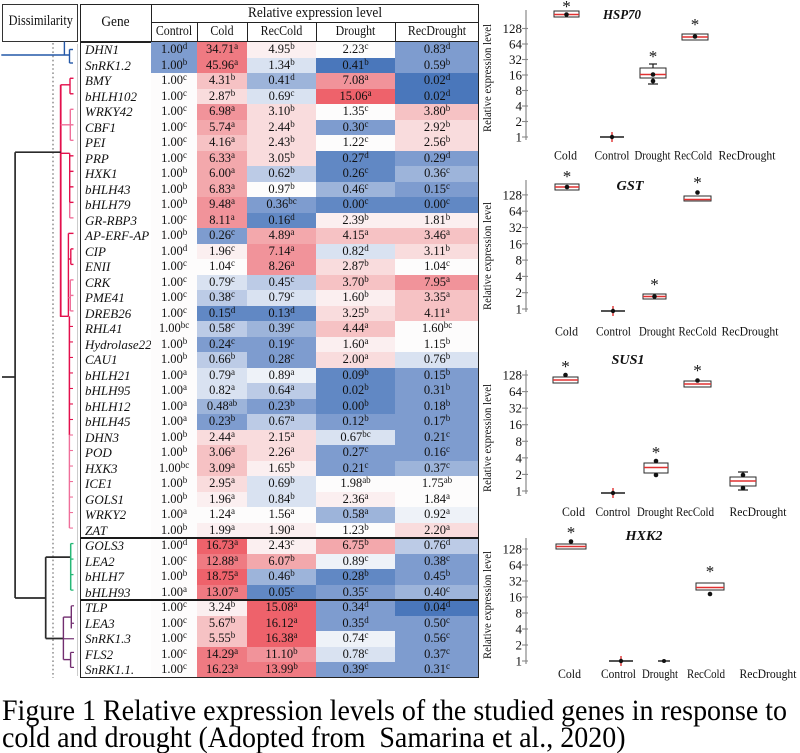 The height and width of the screenshot is (753, 800). Describe the element at coordinates (643, 536) in the screenshot. I see `svg-text: HXK2` at that location.